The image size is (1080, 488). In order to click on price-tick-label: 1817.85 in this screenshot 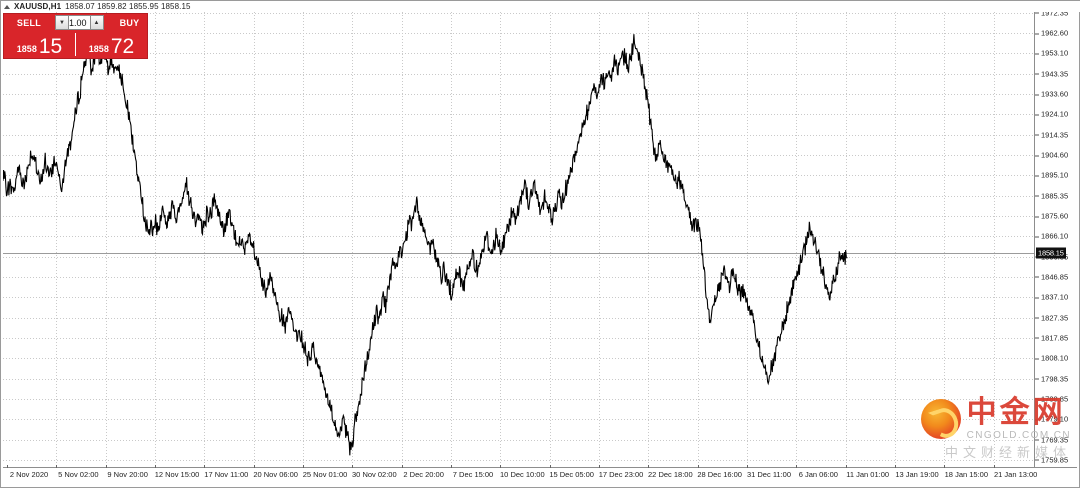, I will do `click(1051, 337)`.